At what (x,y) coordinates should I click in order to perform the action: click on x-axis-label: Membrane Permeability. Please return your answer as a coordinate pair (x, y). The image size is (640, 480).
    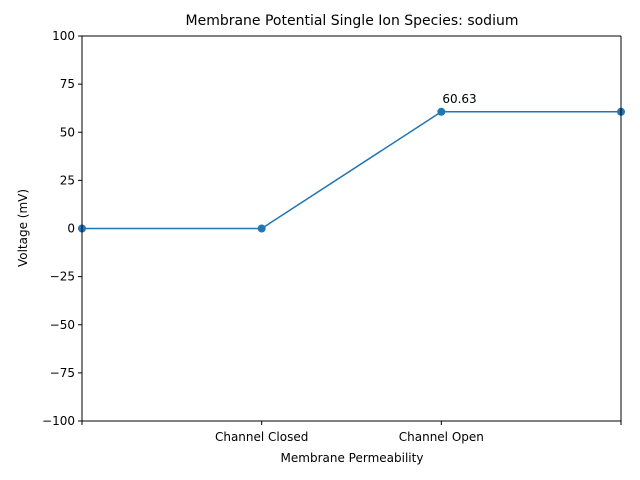
    Looking at the image, I should click on (352, 458).